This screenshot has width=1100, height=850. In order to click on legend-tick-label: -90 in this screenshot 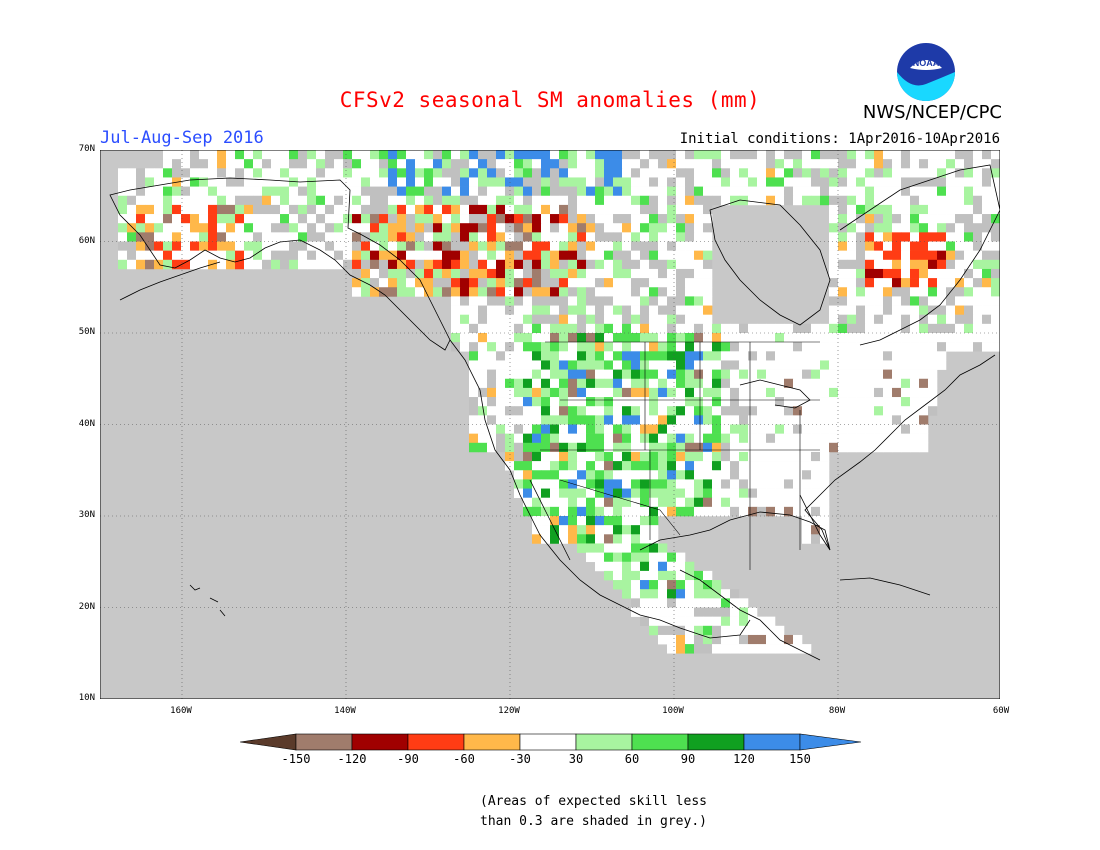, I will do `click(408, 759)`.